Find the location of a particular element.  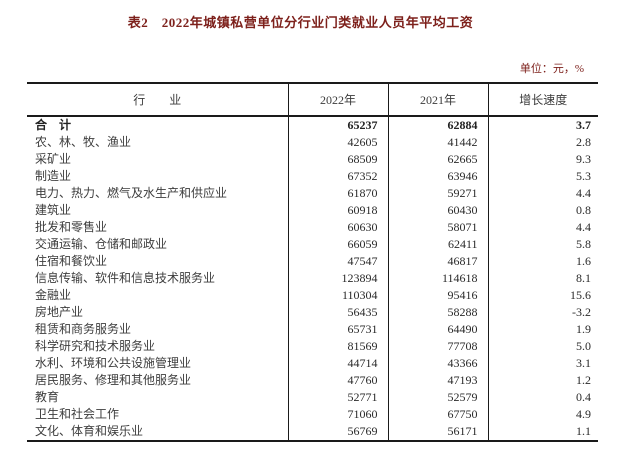

industry-cell: 房地产业 is located at coordinates (59, 312).